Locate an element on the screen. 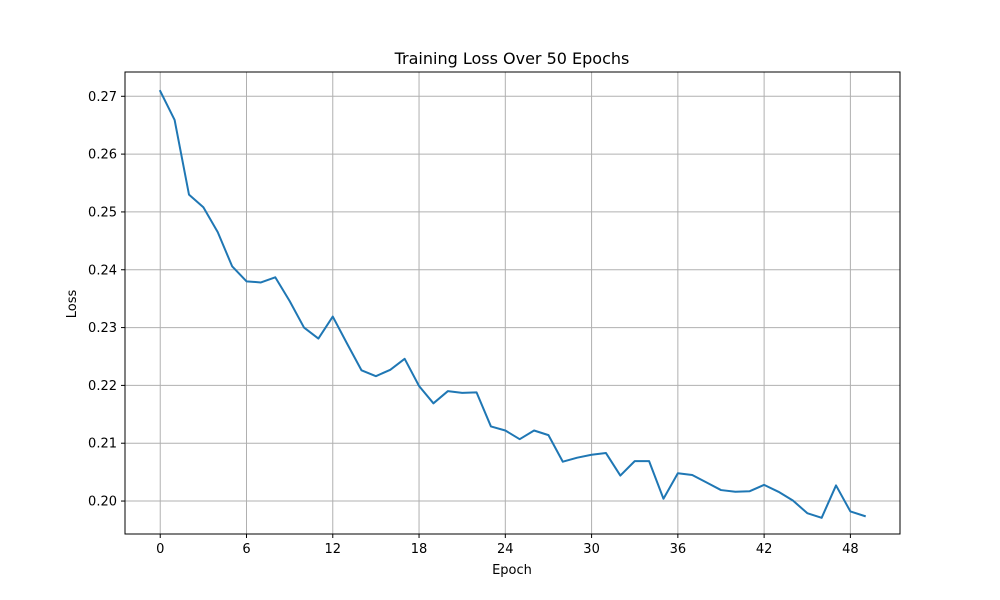 Image resolution: width=1000 pixels, height=600 pixels. x-axis-label: Epoch is located at coordinates (512, 570).